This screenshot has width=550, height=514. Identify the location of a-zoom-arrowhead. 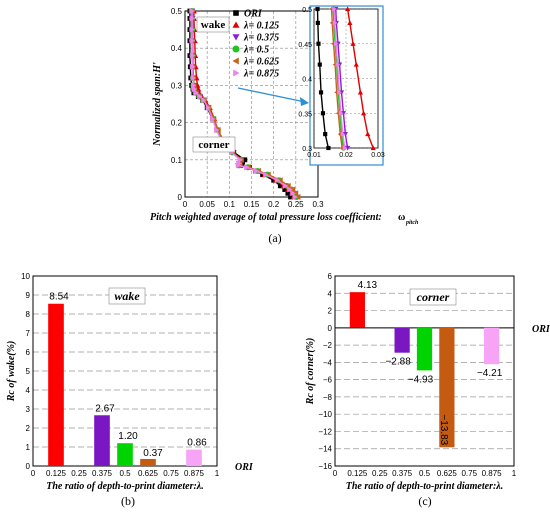
(304, 101).